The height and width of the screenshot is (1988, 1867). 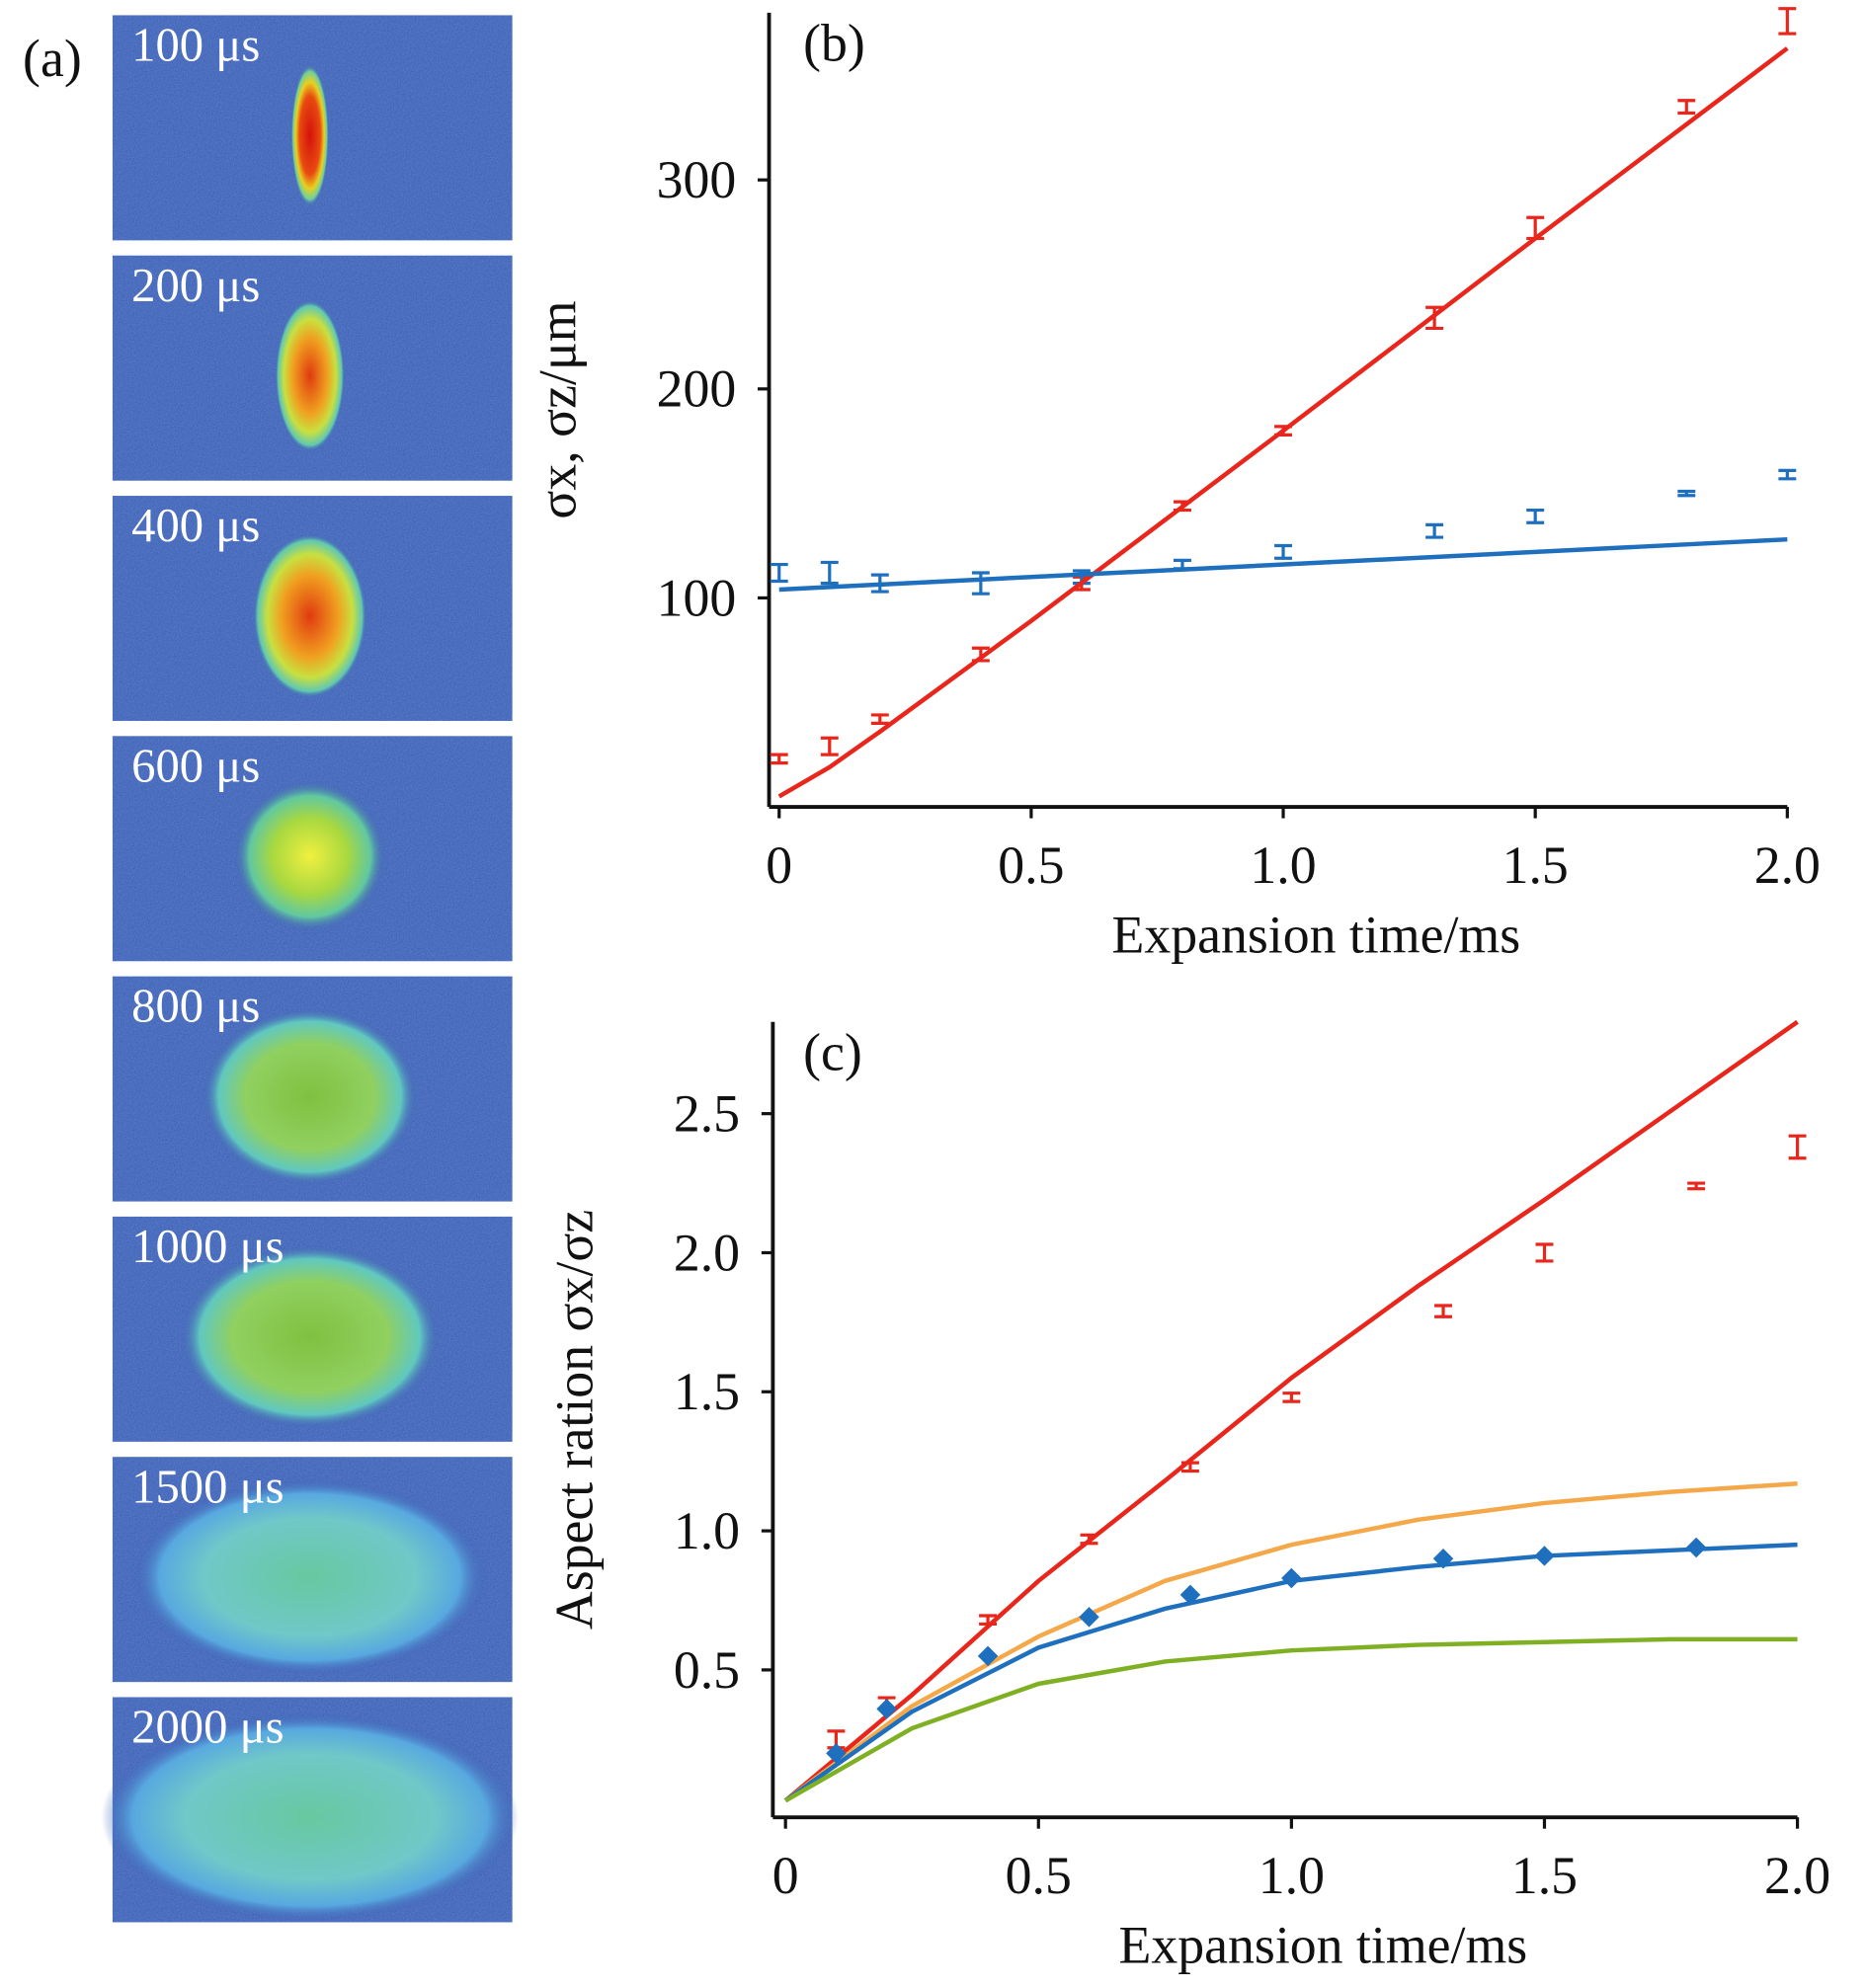 What do you see at coordinates (697, 389) in the screenshot?
I see `y-tick-label: 200` at bounding box center [697, 389].